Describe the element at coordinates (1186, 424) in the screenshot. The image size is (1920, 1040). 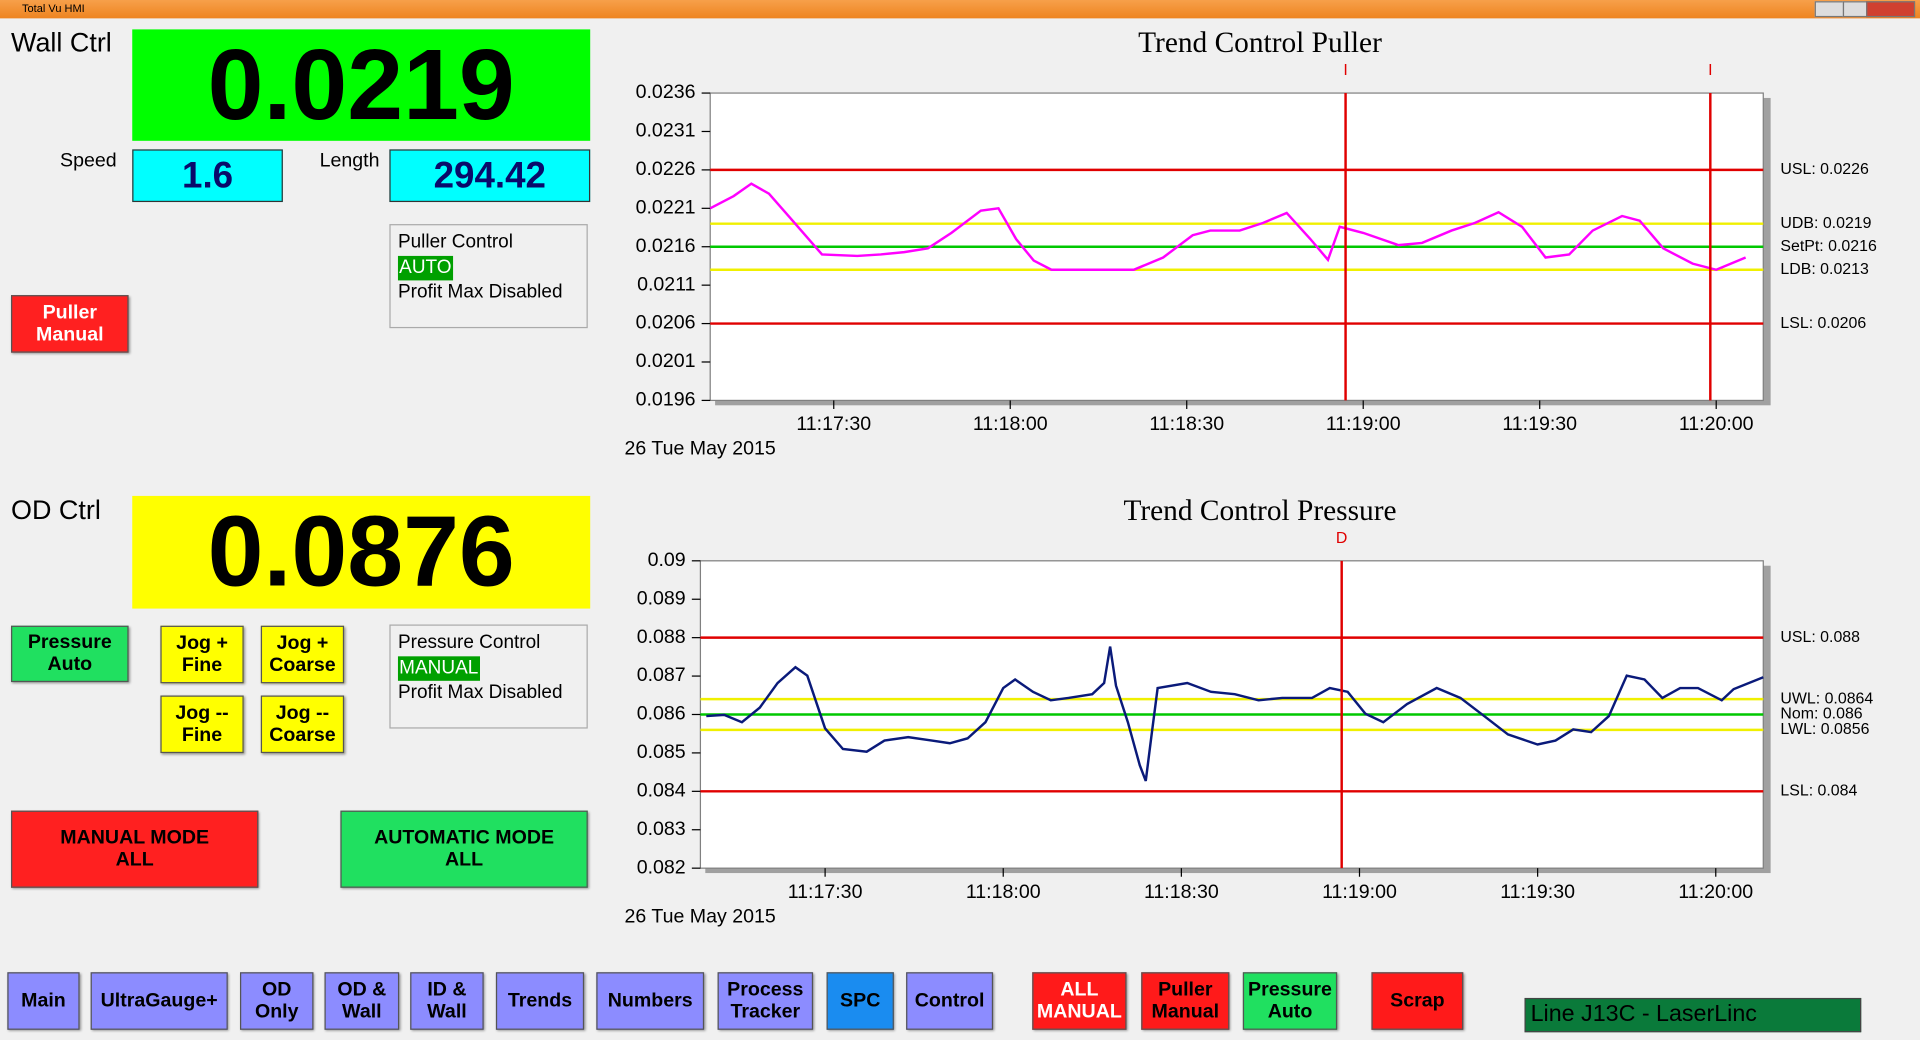
I see `x-tick-label: 11:18:30` at that location.